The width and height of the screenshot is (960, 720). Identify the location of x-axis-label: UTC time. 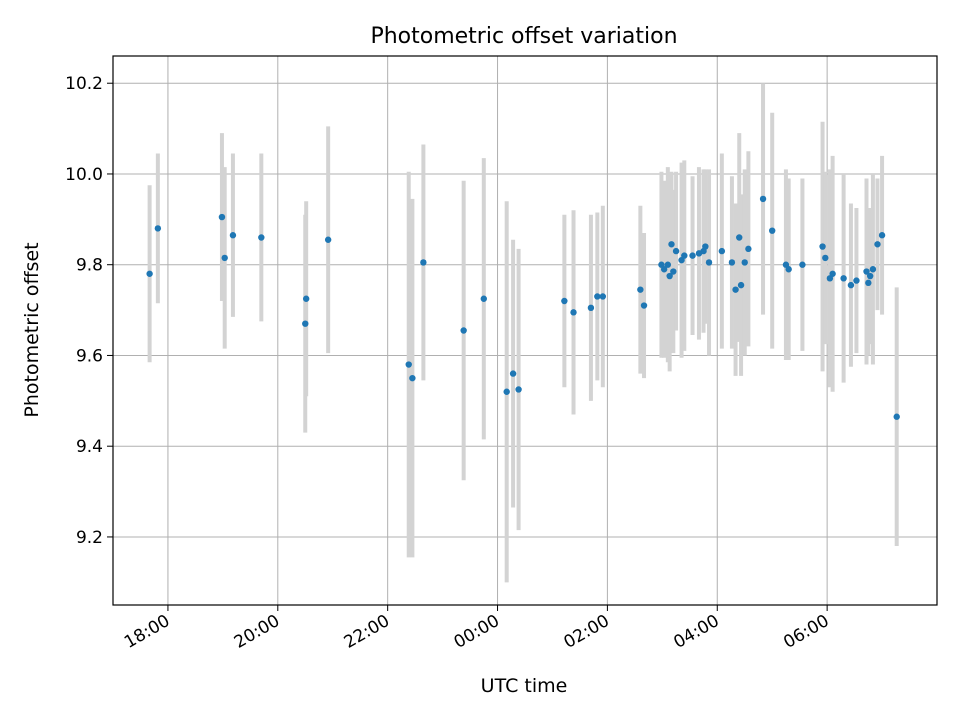
(524, 686).